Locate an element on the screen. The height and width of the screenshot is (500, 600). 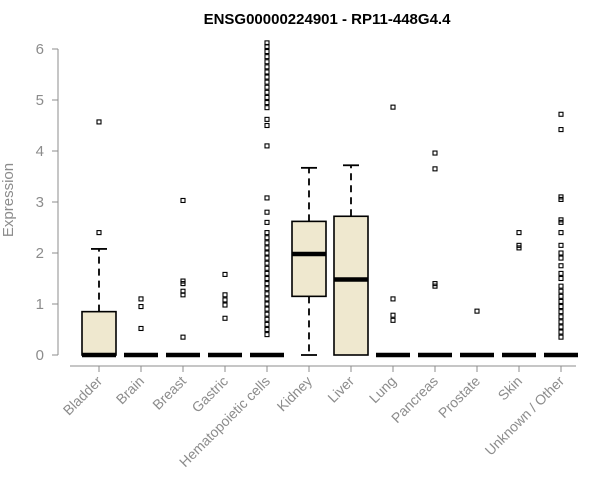
y-tick-label: 6 is located at coordinates (40, 49).